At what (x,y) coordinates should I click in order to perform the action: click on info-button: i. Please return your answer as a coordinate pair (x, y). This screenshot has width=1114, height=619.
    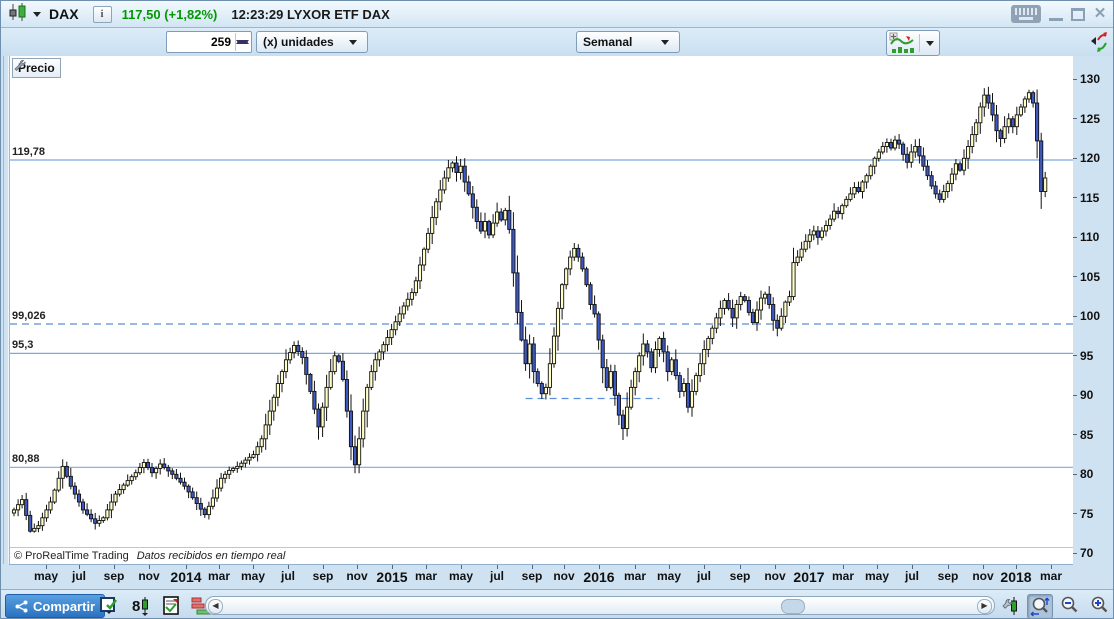
    Looking at the image, I should click on (102, 14).